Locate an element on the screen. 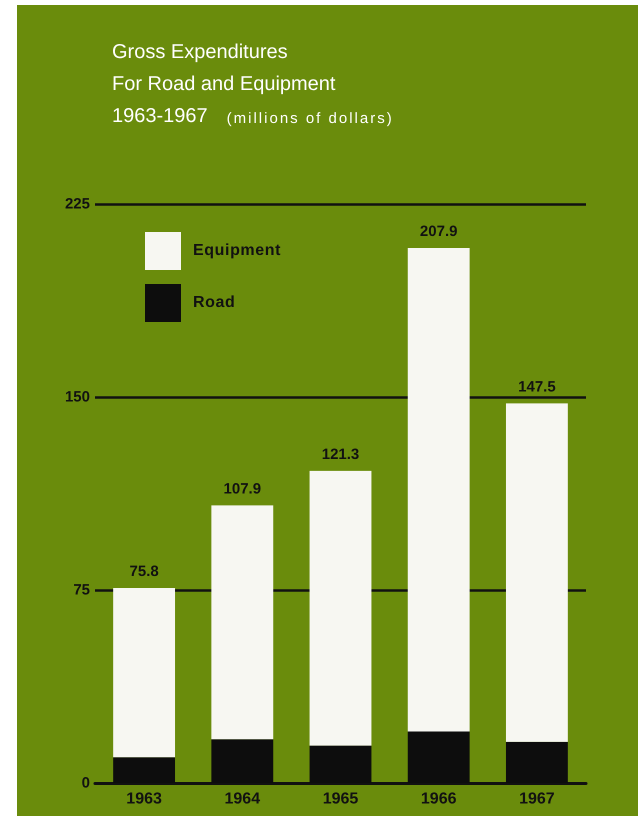  total-label: 75.8 is located at coordinates (144, 571).